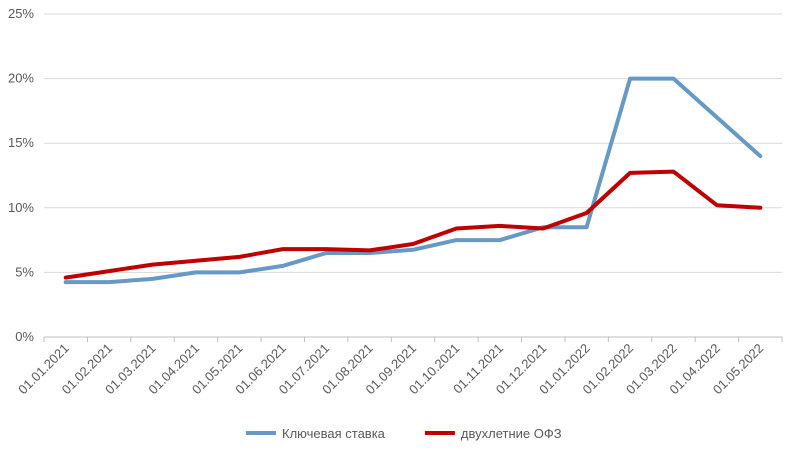 The image size is (796, 454). Describe the element at coordinates (334, 433) in the screenshot. I see `legend-label: Ключевая ставка` at that location.